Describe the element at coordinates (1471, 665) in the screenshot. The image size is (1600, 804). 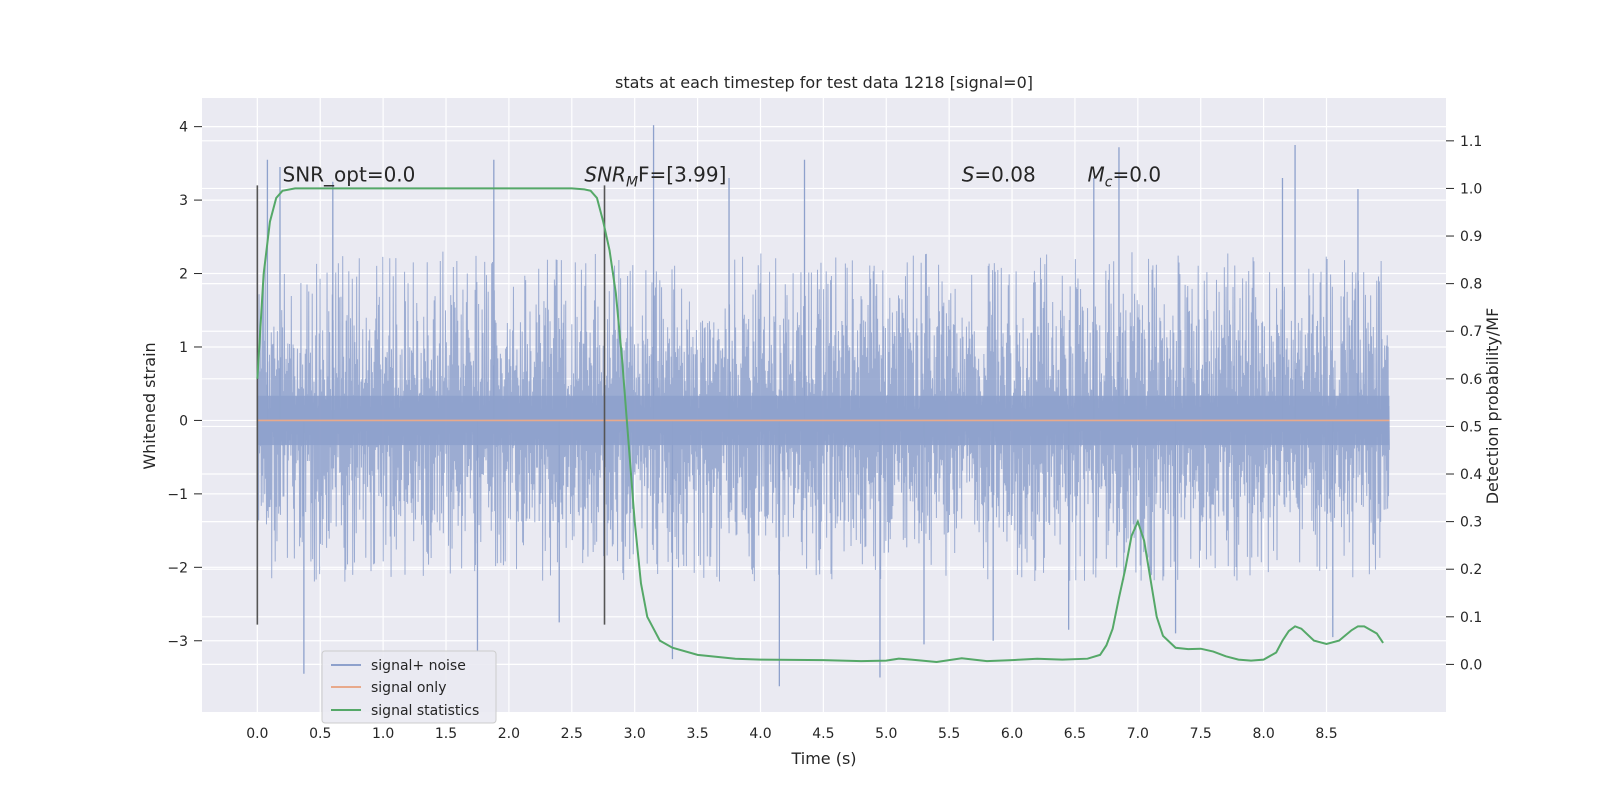
I see `y-tick-label-right: 0.0` at that location.